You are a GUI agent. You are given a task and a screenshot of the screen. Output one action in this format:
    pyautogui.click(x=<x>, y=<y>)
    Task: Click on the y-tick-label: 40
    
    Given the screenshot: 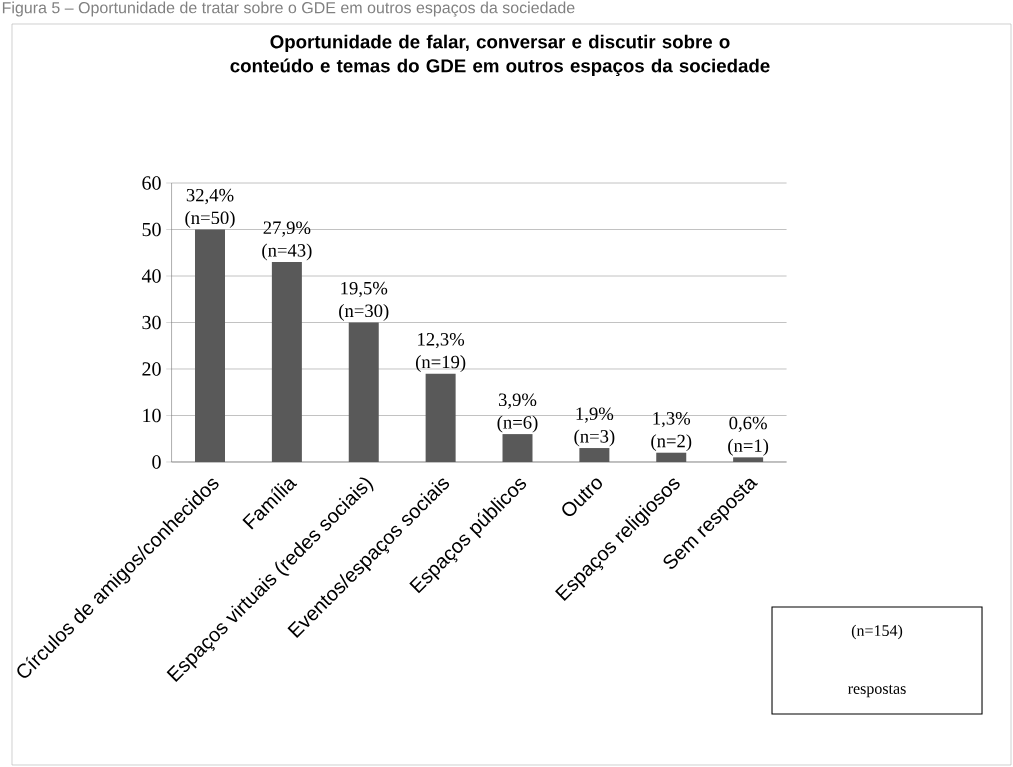 What is the action you would take?
    pyautogui.click(x=151, y=276)
    